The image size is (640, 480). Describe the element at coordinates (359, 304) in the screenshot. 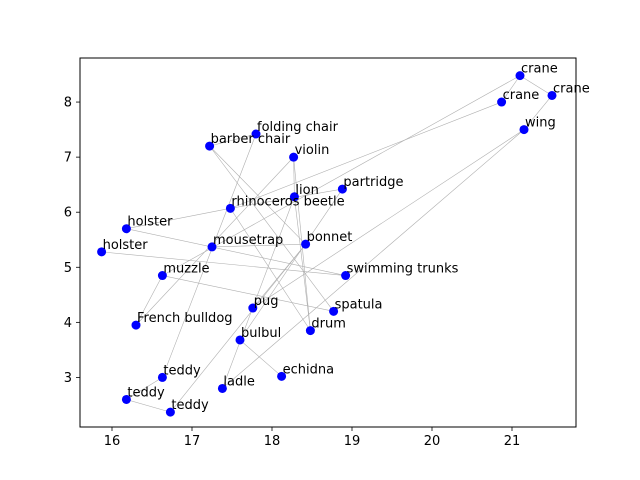

I see `point-label: spatula` at that location.